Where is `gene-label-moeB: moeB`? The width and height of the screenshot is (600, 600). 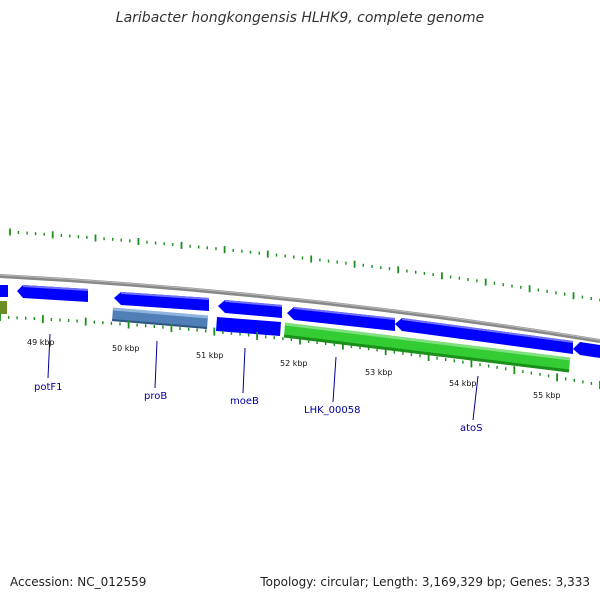 gene-label-moeB: moeB is located at coordinates (244, 401).